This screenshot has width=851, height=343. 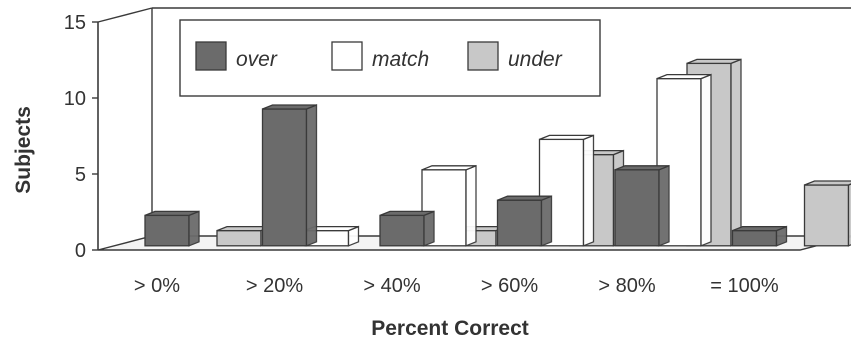 What do you see at coordinates (744, 286) in the screenshot?
I see `x-tick-label: = 100%` at bounding box center [744, 286].